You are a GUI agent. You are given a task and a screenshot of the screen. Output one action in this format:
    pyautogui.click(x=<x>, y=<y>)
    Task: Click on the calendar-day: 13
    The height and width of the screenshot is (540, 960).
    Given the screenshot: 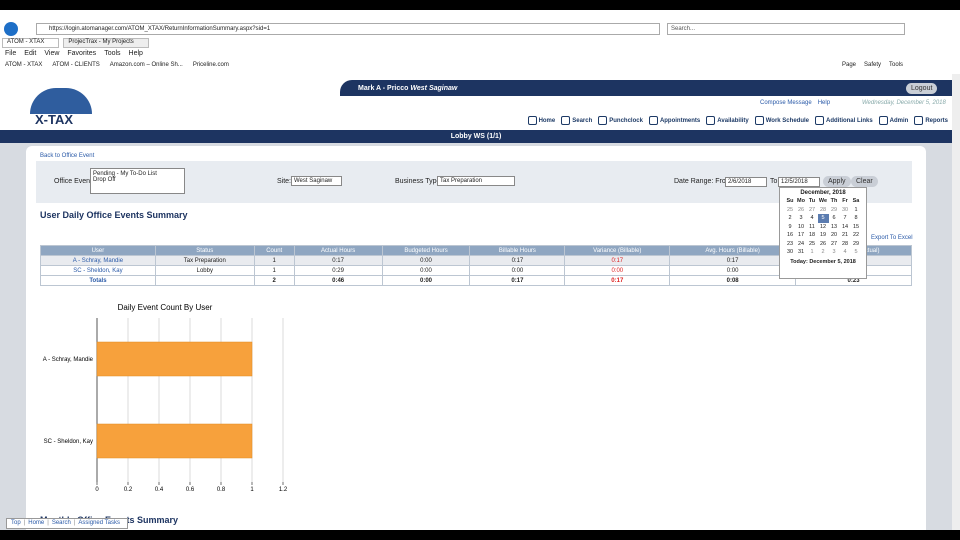 What is the action you would take?
    pyautogui.click(x=834, y=226)
    